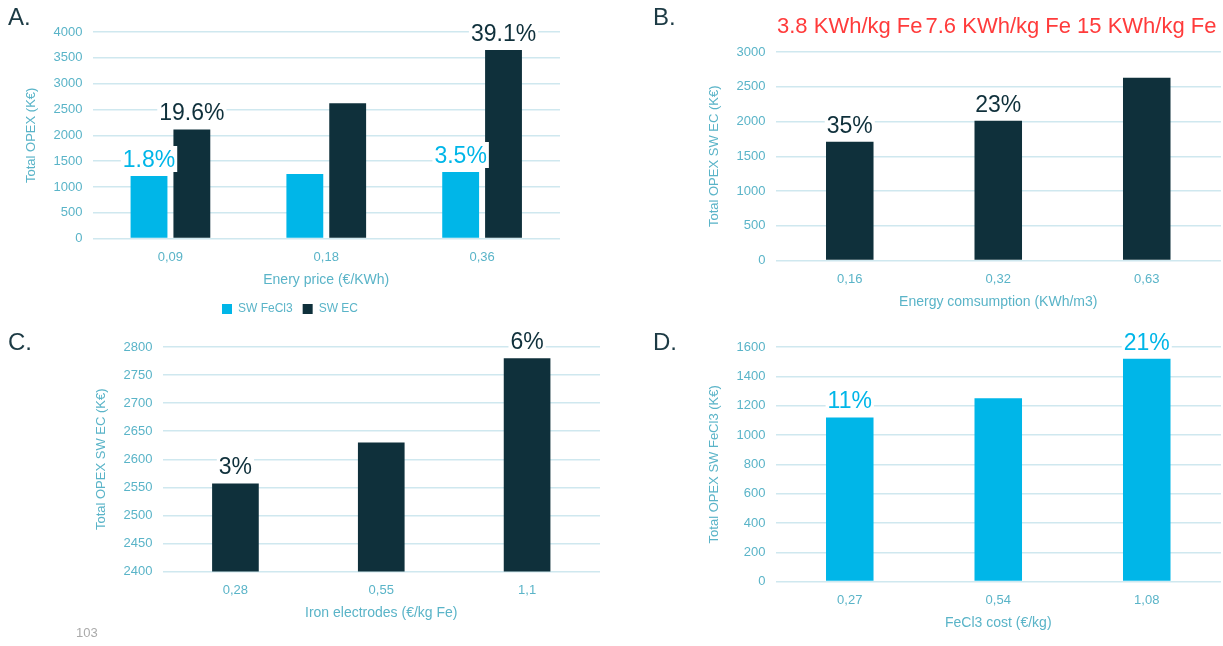 Image resolution: width=1223 pixels, height=646 pixels. What do you see at coordinates (68, 31) in the screenshot?
I see `y-tick-label: 4000` at bounding box center [68, 31].